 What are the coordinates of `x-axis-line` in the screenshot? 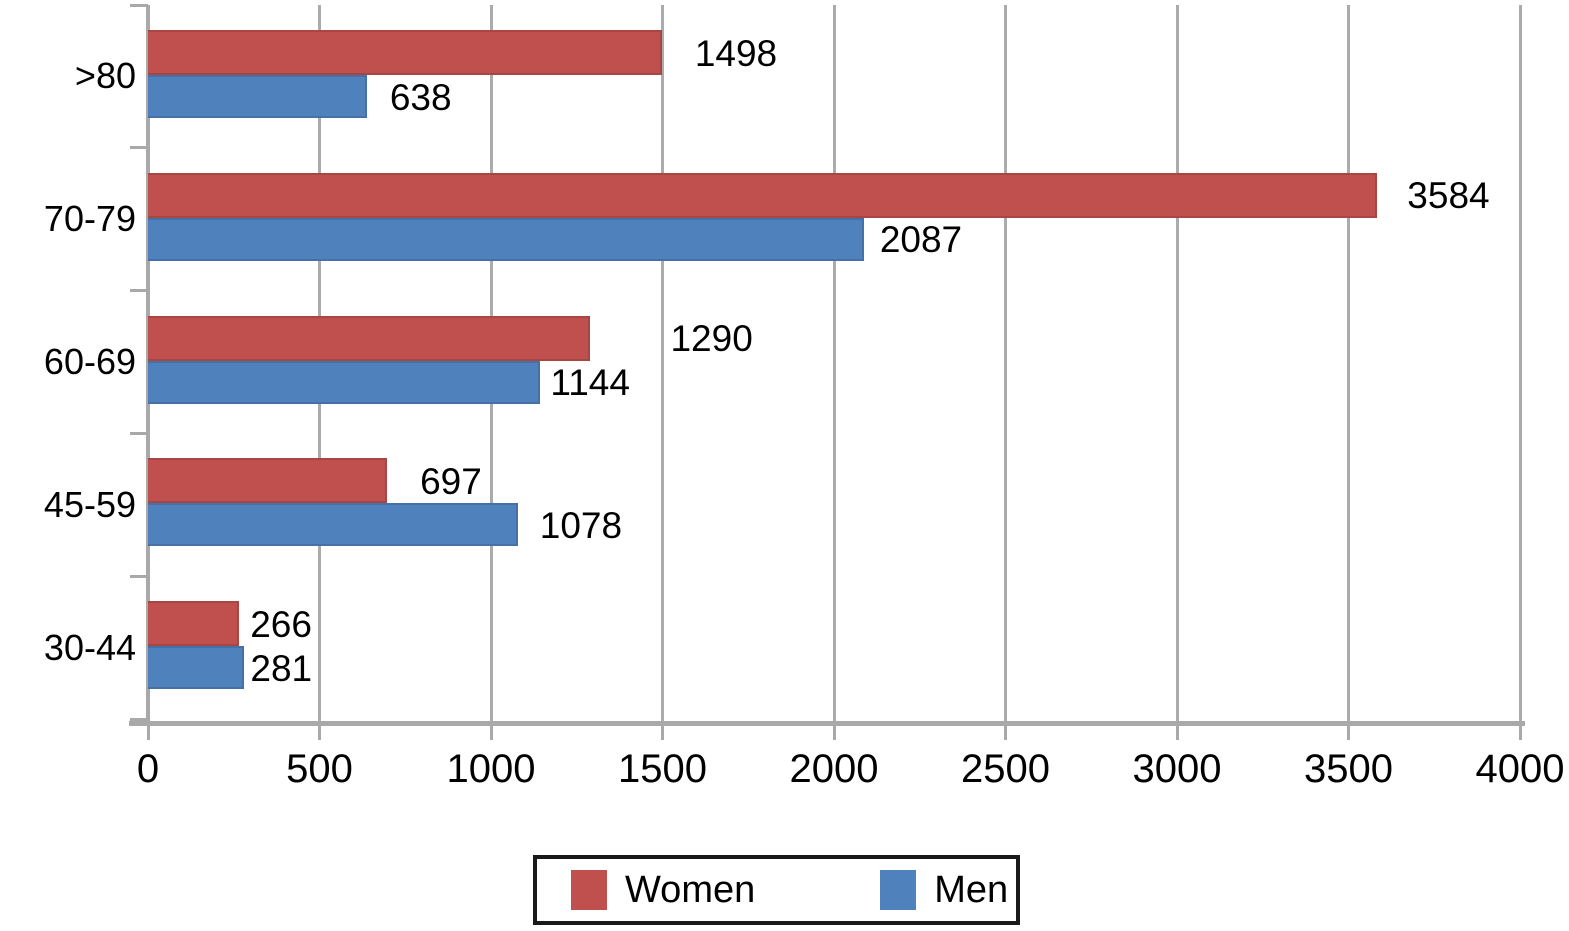 It's located at (827, 723).